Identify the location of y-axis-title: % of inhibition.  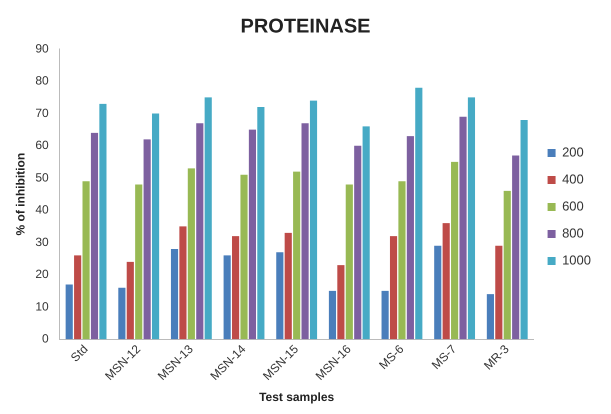
(21, 194).